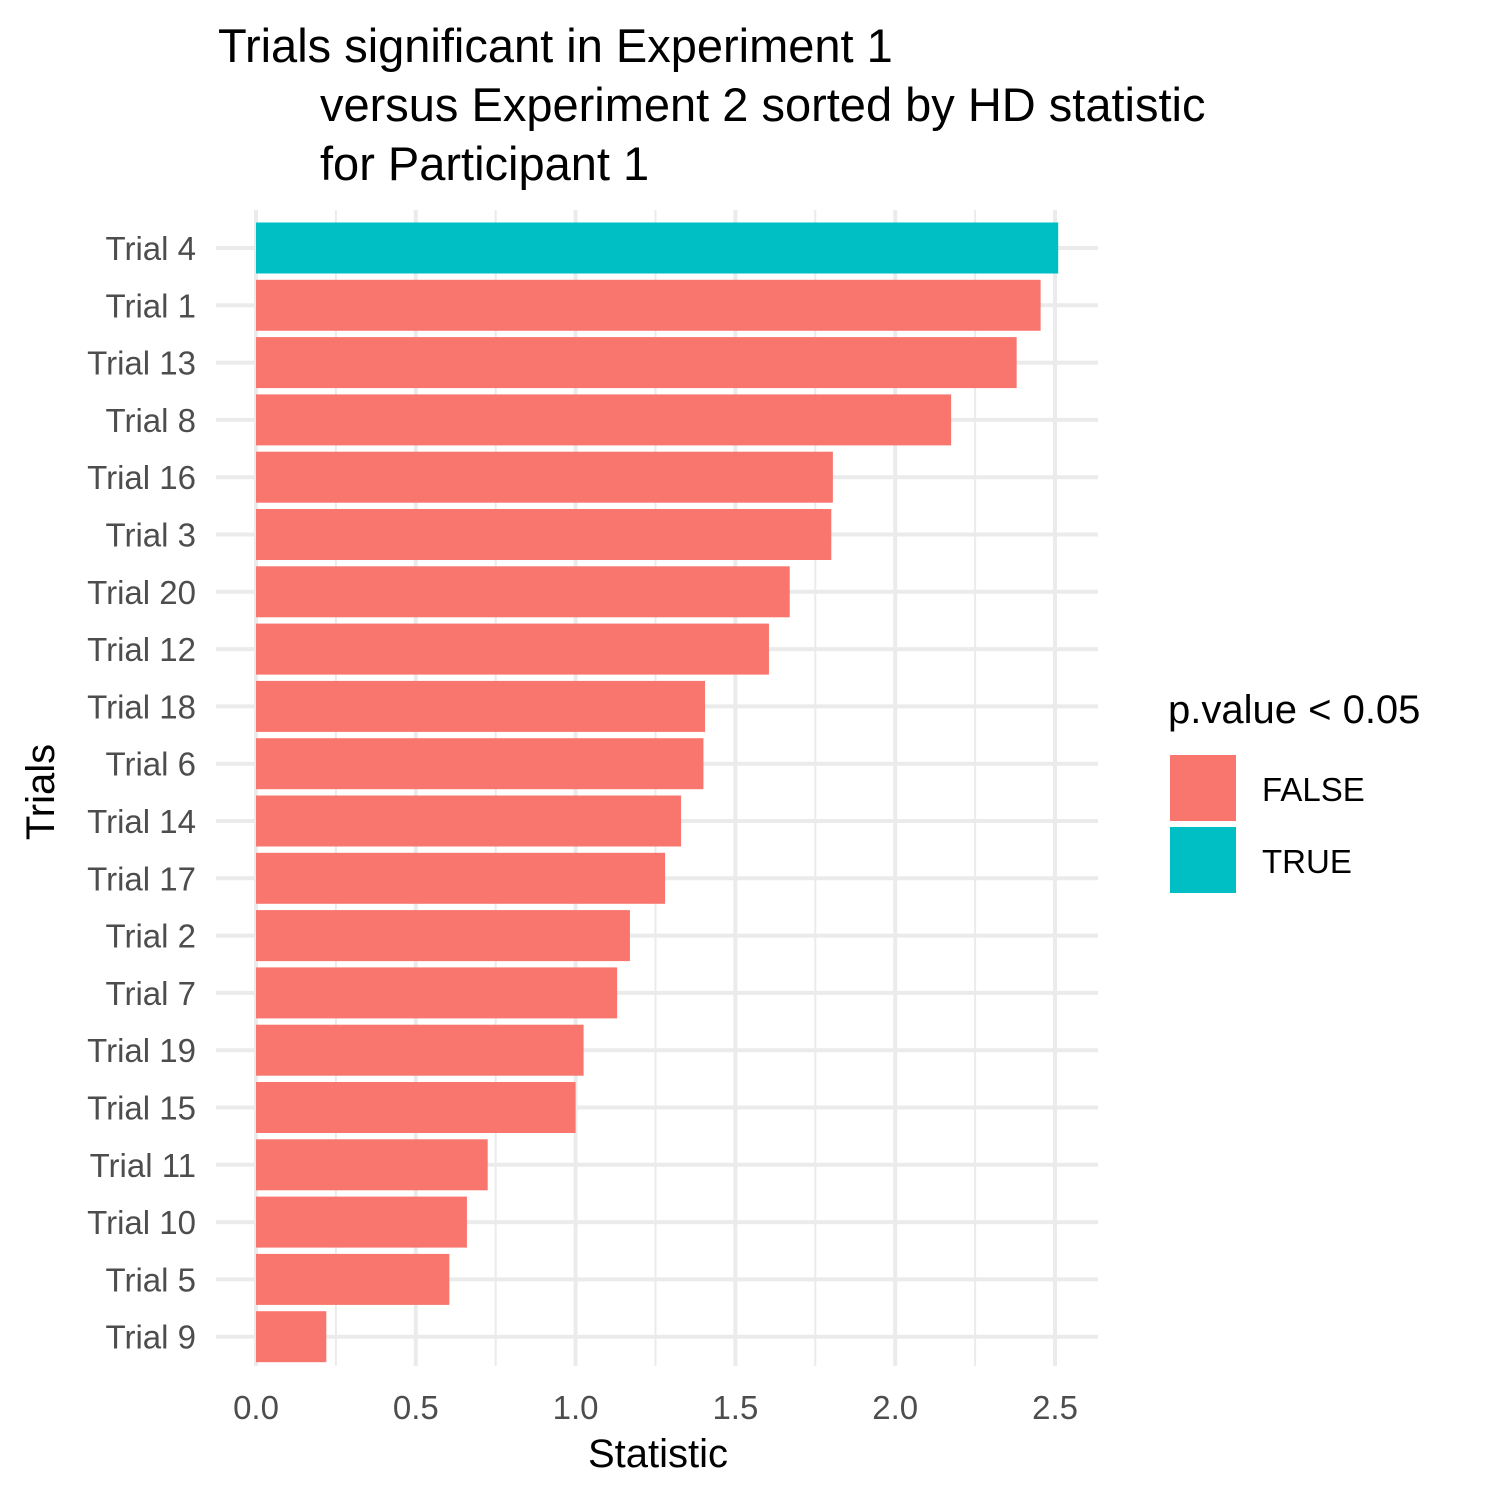  What do you see at coordinates (151, 535) in the screenshot?
I see `y-tick-label: Trial 3` at bounding box center [151, 535].